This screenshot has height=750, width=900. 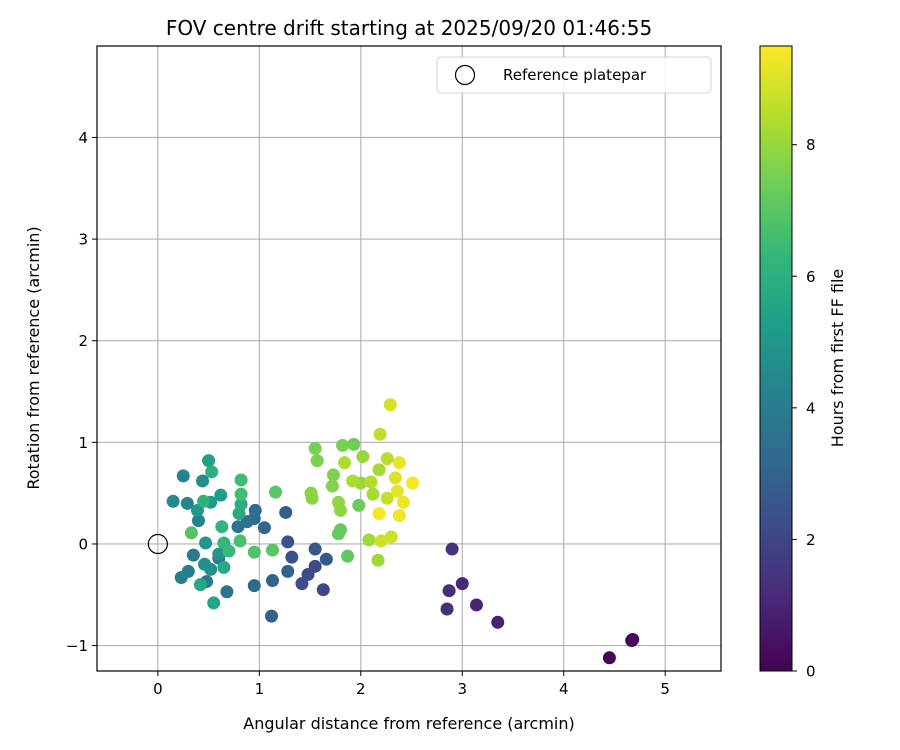 What do you see at coordinates (81, 392) in the screenshot?
I see `y-axis-ticks: −1 0 1 2 3 4` at bounding box center [81, 392].